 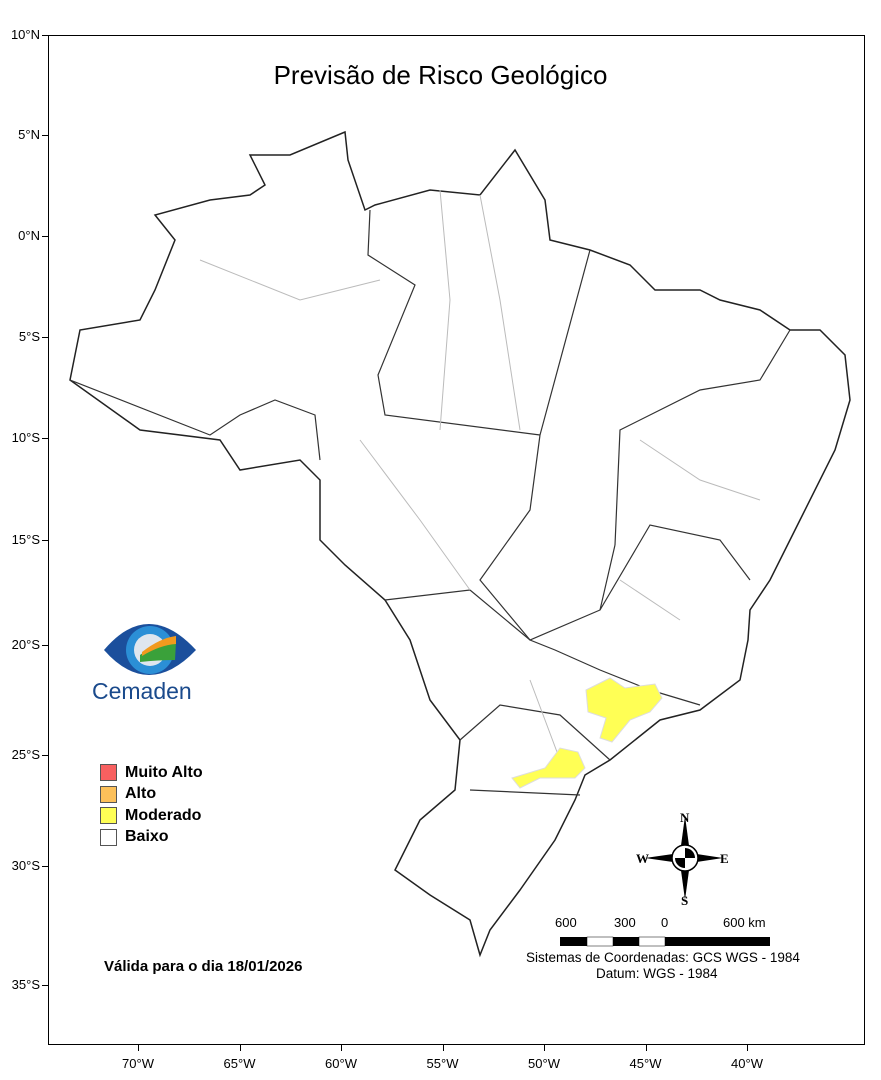 I want to click on compass-s: S, so click(x=685, y=900).